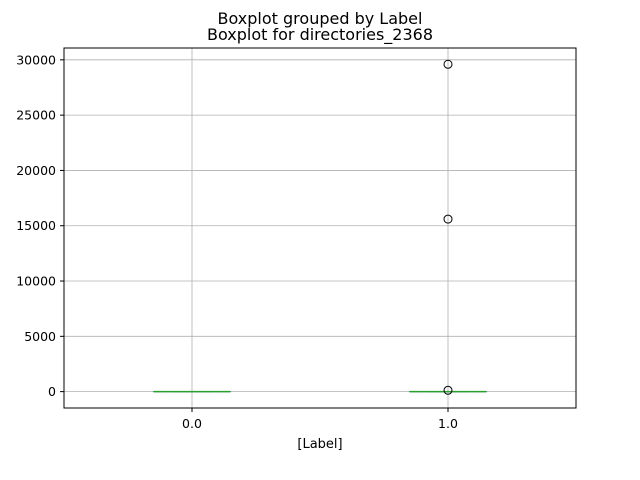  I want to click on x-tick-label: 1.0, so click(448, 423).